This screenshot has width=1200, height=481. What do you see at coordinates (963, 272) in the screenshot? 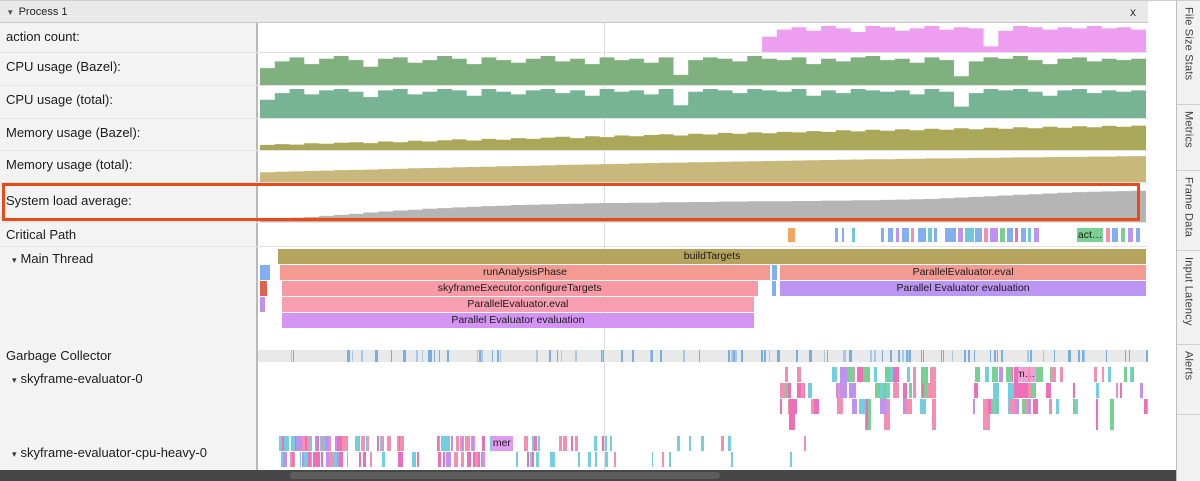
I see `slice-parallelevaluatoreval: ParallelEvaluator.eval` at bounding box center [963, 272].